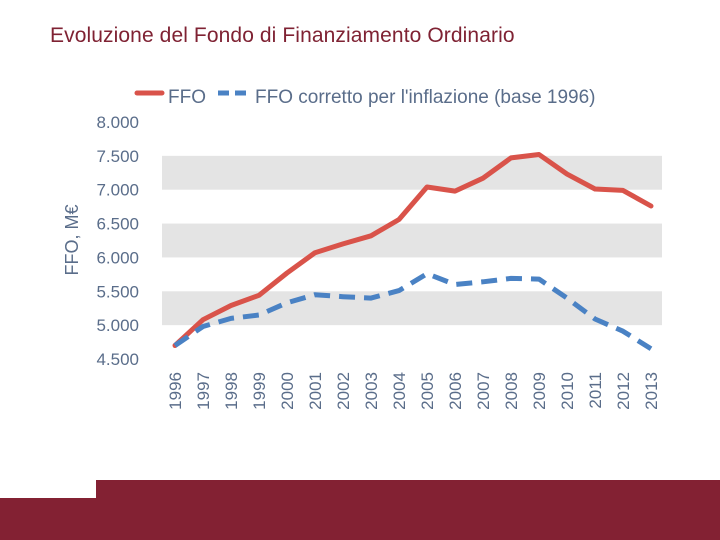 The image size is (720, 540). I want to click on footer-left-bar, so click(48, 519).